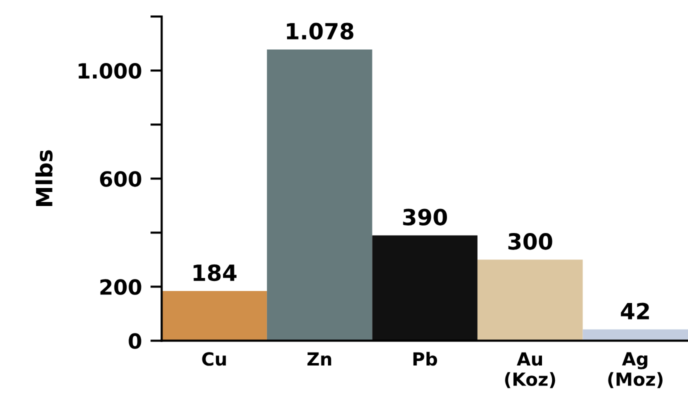 This screenshot has height=413, width=688. Describe the element at coordinates (44, 178) in the screenshot. I see `y-axis-title: Mlbs` at that location.